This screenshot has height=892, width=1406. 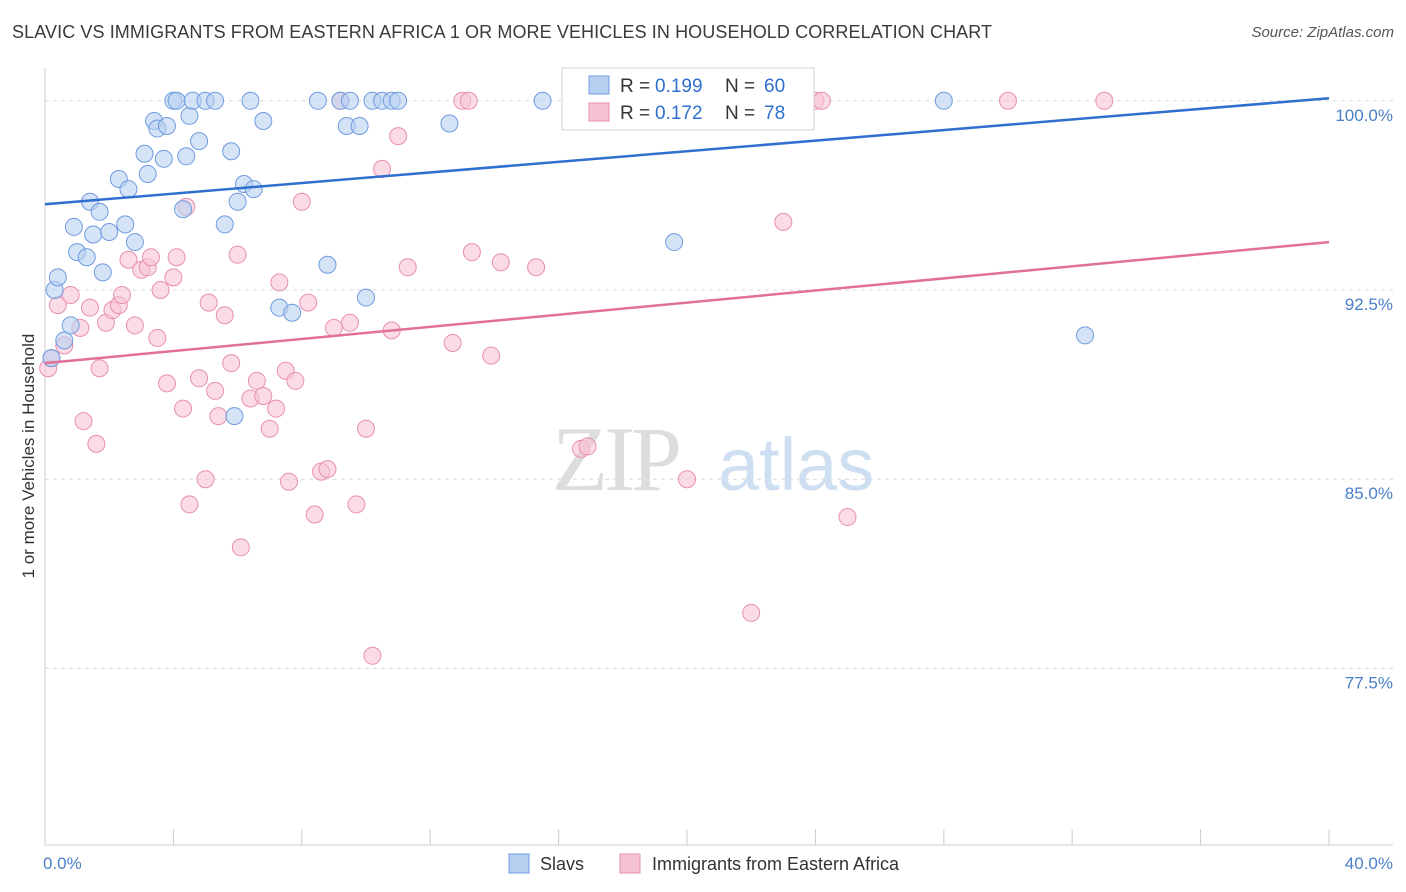 I want to click on x-axis-ticks, so click(x=687, y=837).